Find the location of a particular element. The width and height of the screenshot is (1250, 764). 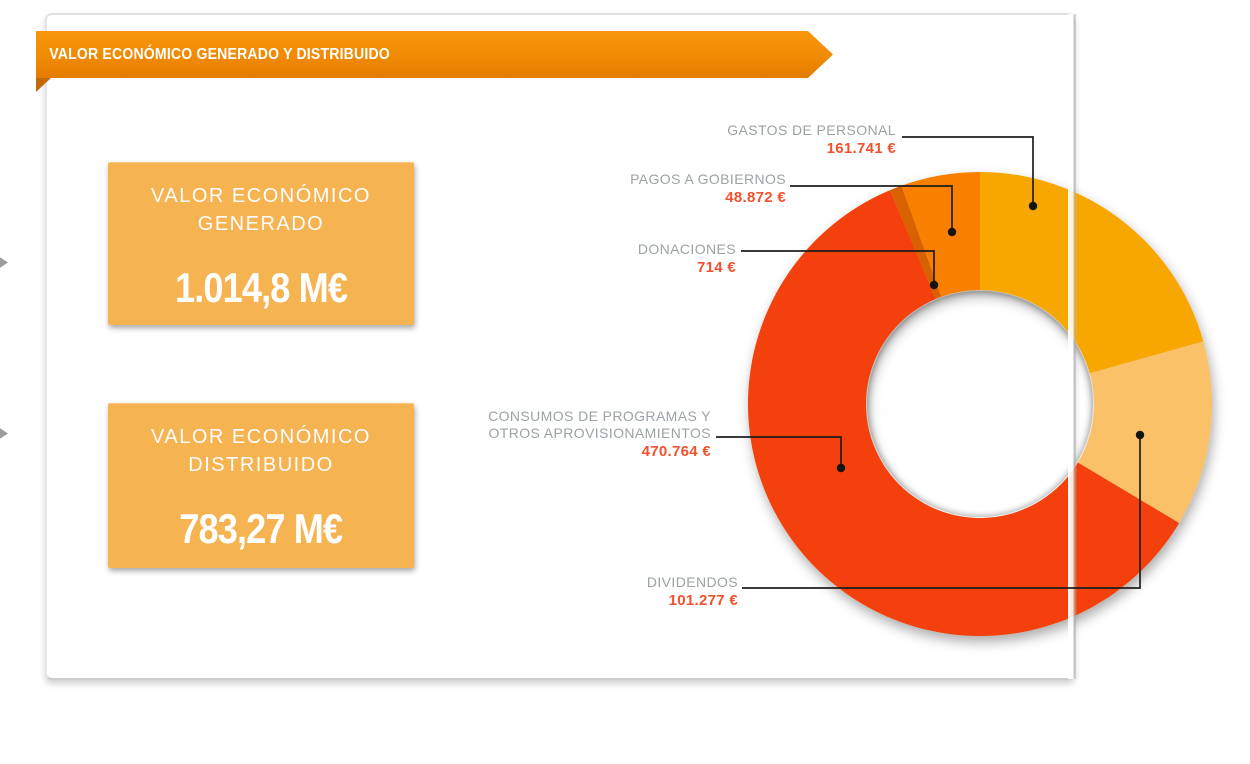

distributed-title-line2: DISTRIBUIDO is located at coordinates (261, 465).